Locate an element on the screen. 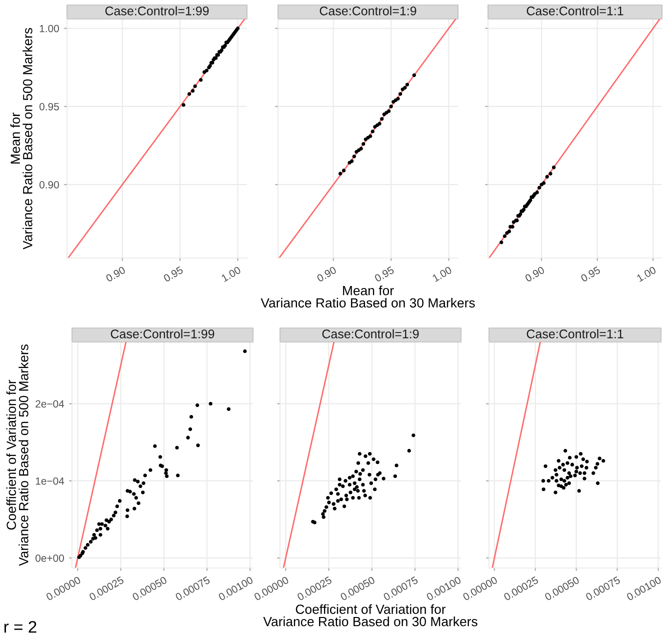 The height and width of the screenshot is (638, 667). y-tick-label: 0.90 is located at coordinates (49, 184).